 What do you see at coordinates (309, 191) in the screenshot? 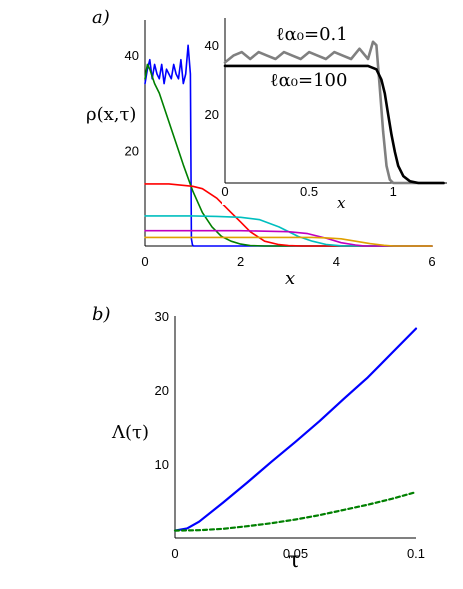
I see `inset-x-tick-label-1: 0.5` at bounding box center [309, 191].